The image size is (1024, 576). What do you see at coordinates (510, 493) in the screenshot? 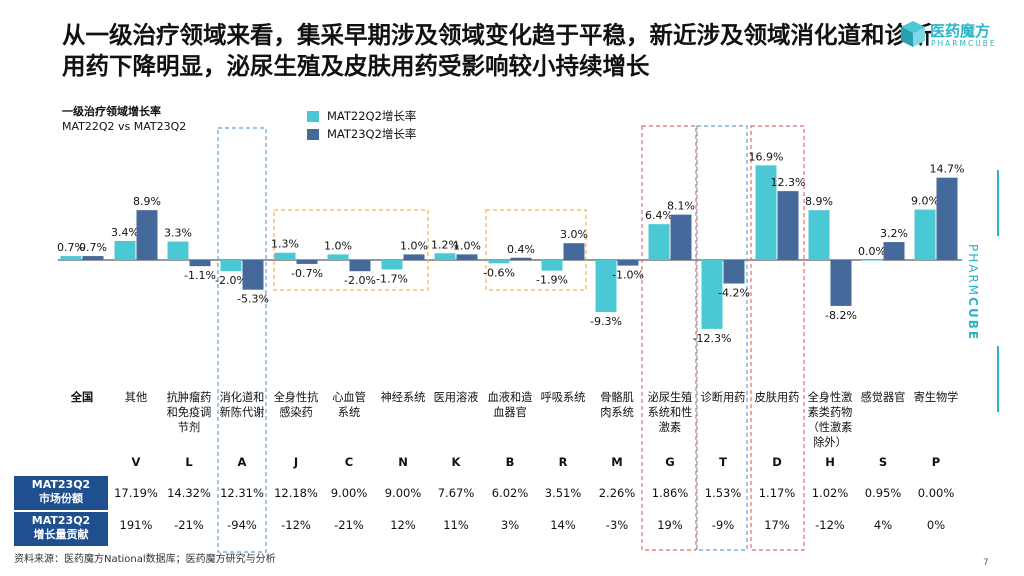
I see `market-share-B: 6.02%` at bounding box center [510, 493].